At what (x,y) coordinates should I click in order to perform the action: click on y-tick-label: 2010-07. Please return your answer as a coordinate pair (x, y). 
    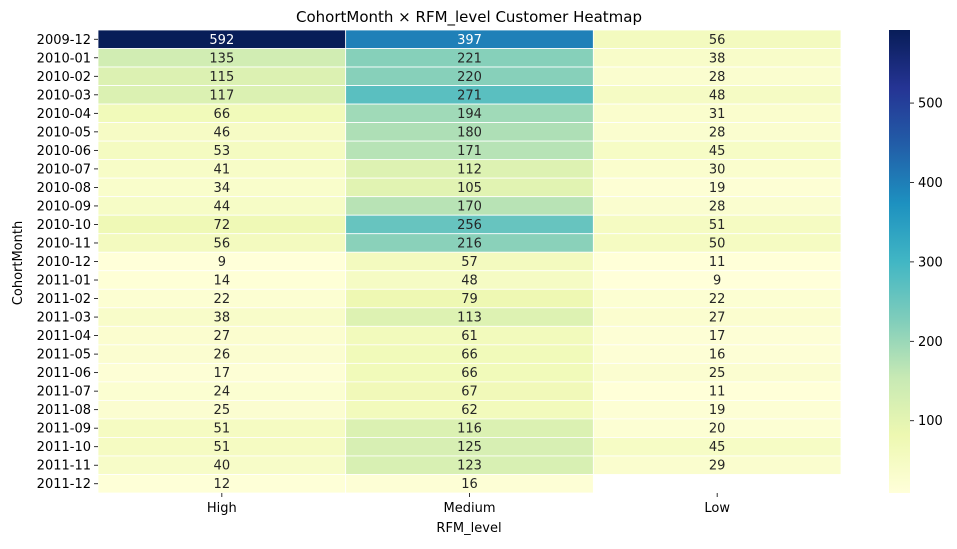
    Looking at the image, I should click on (64, 169).